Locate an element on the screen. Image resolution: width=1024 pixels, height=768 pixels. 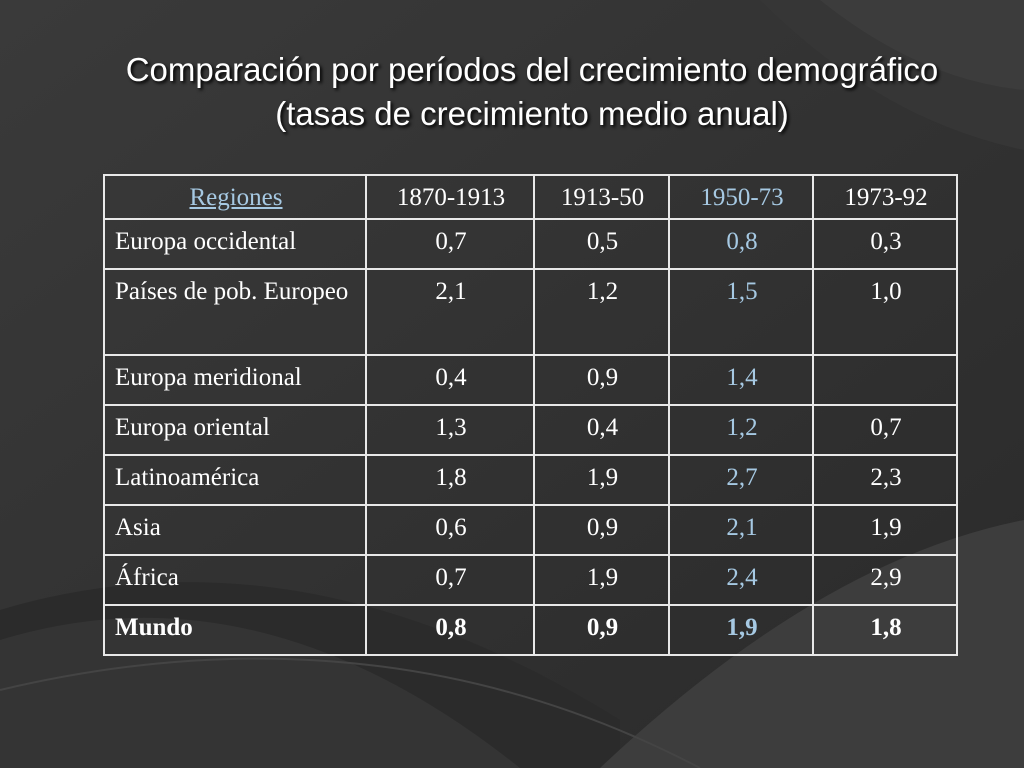
region-cell: África is located at coordinates (235, 580).